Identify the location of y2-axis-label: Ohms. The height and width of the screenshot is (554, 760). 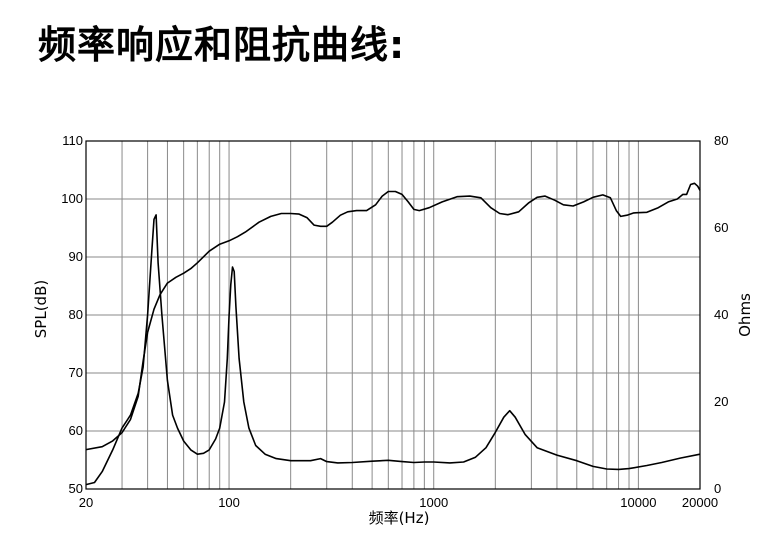
(745, 315).